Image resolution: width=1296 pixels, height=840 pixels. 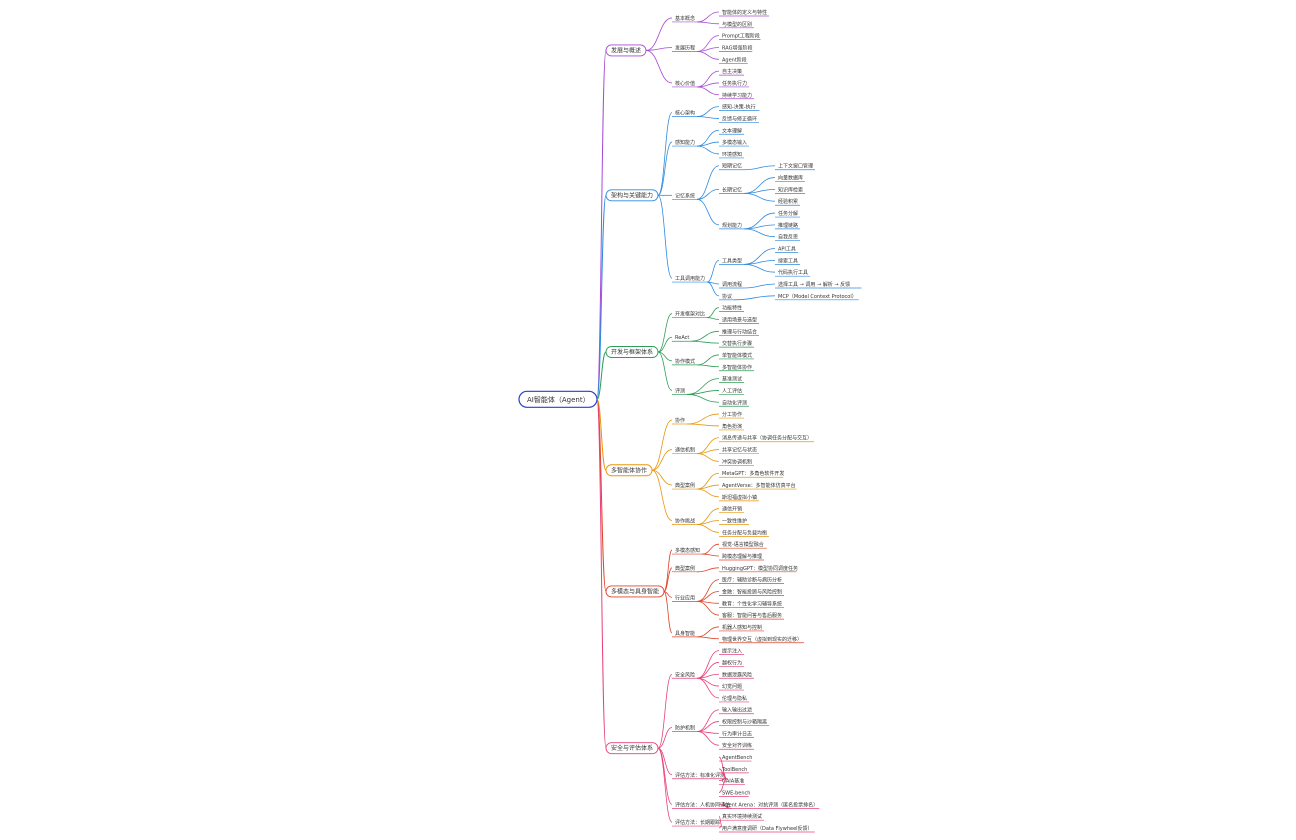 I want to click on node-label-1-1-2: 环境感知, so click(x=732, y=154).